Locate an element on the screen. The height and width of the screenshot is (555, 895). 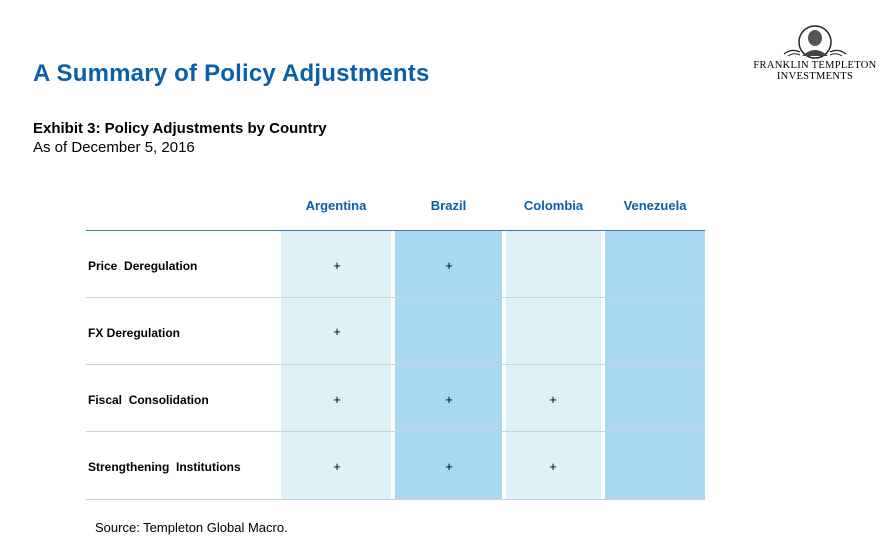
row-label-fiscal-consolidation: Fiscal Consolidation is located at coordinates (148, 400).